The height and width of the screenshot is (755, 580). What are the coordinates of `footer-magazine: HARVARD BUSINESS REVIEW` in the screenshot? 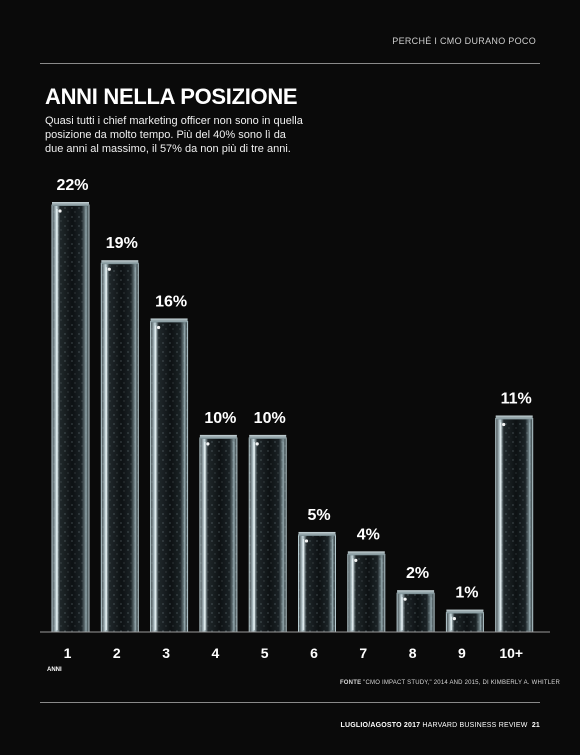 It's located at (475, 725).